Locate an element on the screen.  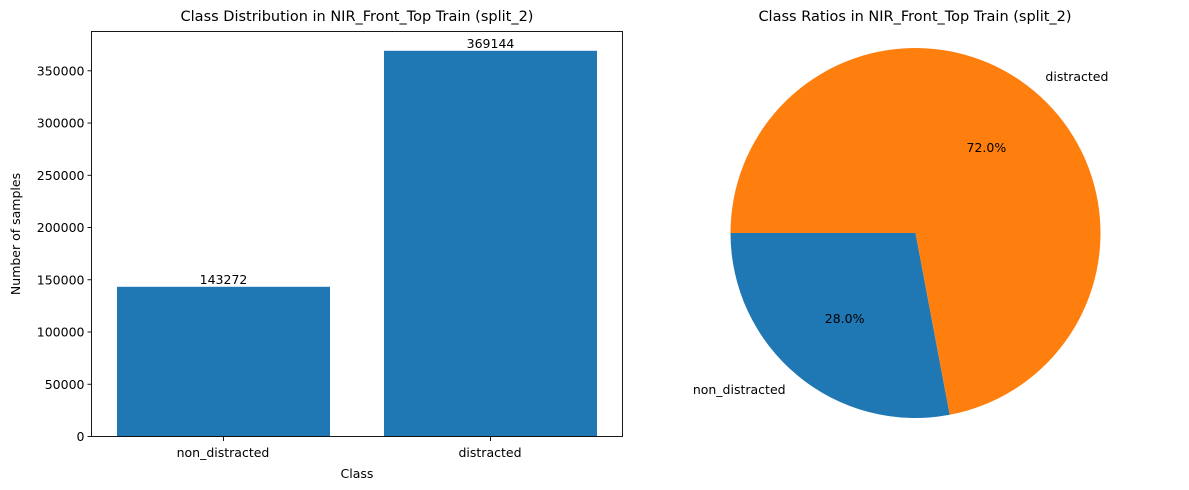
pie-slice-non-distracted is located at coordinates (840, 325).